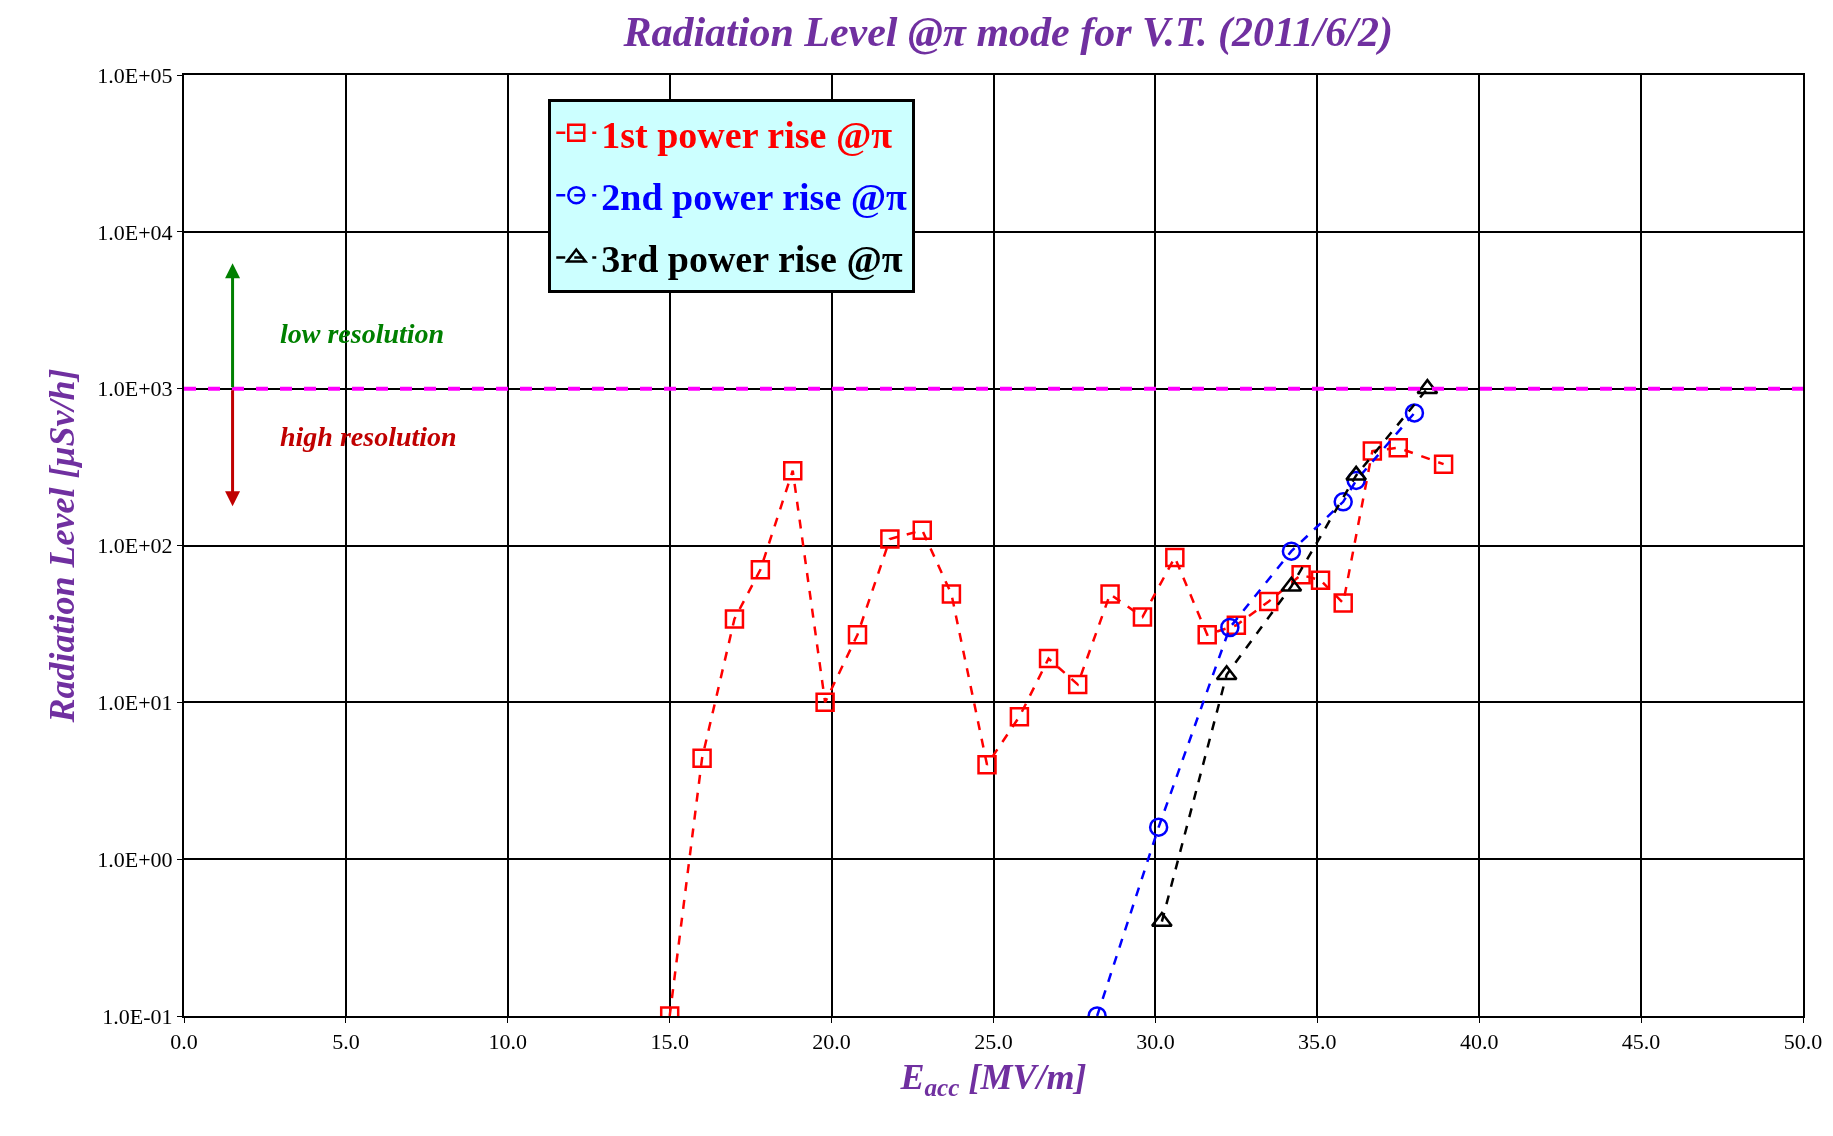 This screenshot has height=1136, width=1833. I want to click on x-tick-label: 15.0, so click(669, 1042).